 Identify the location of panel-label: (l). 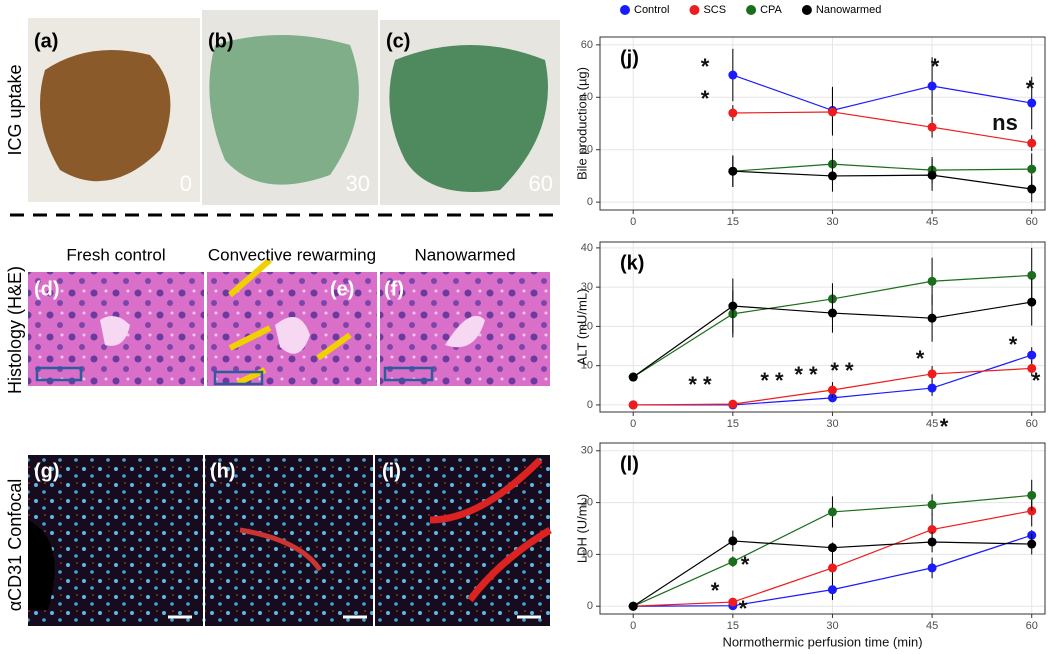
(629, 464).